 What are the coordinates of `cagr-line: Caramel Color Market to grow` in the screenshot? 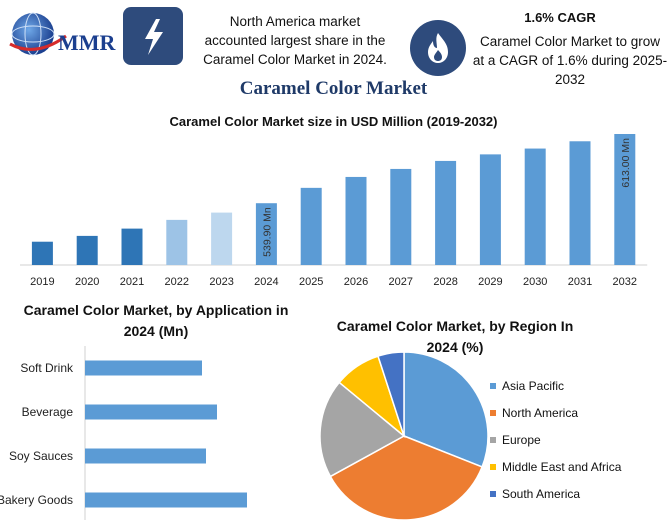 It's located at (570, 41).